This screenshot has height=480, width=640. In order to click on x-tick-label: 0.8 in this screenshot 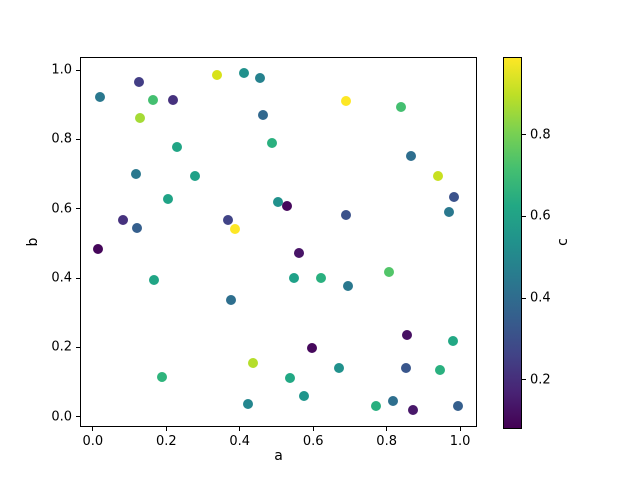, I will do `click(386, 441)`.